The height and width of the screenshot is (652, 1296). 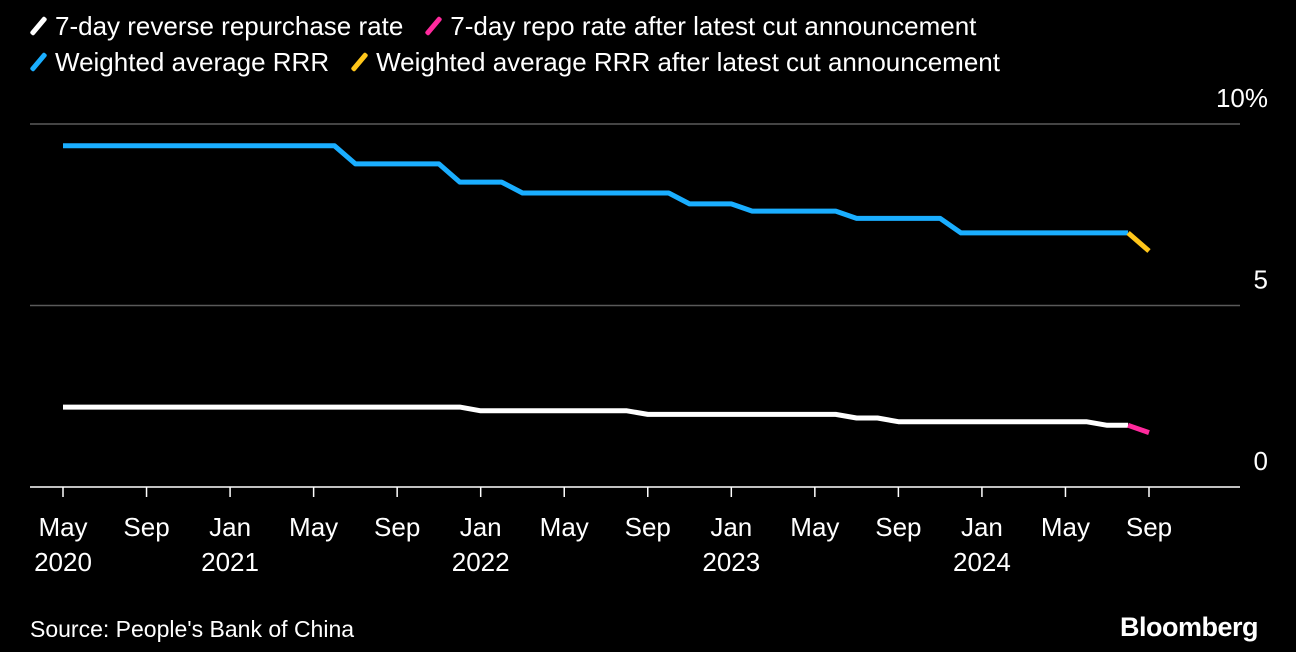 I want to click on source-note: Source: People's Bank of China, so click(x=192, y=629).